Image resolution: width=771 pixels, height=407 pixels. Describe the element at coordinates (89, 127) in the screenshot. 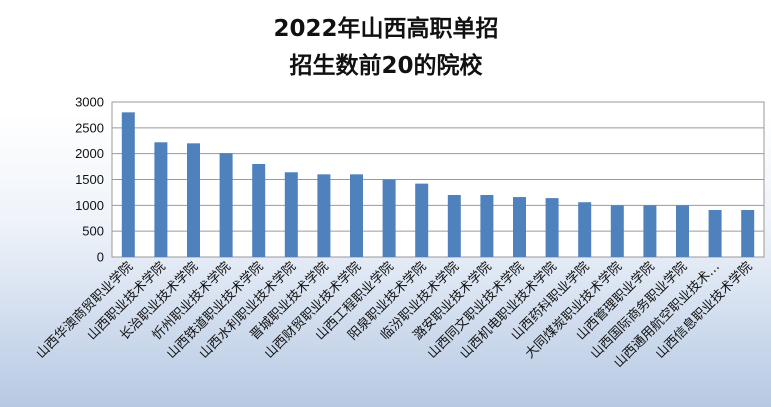

I see `y-tick-label: 2500` at that location.